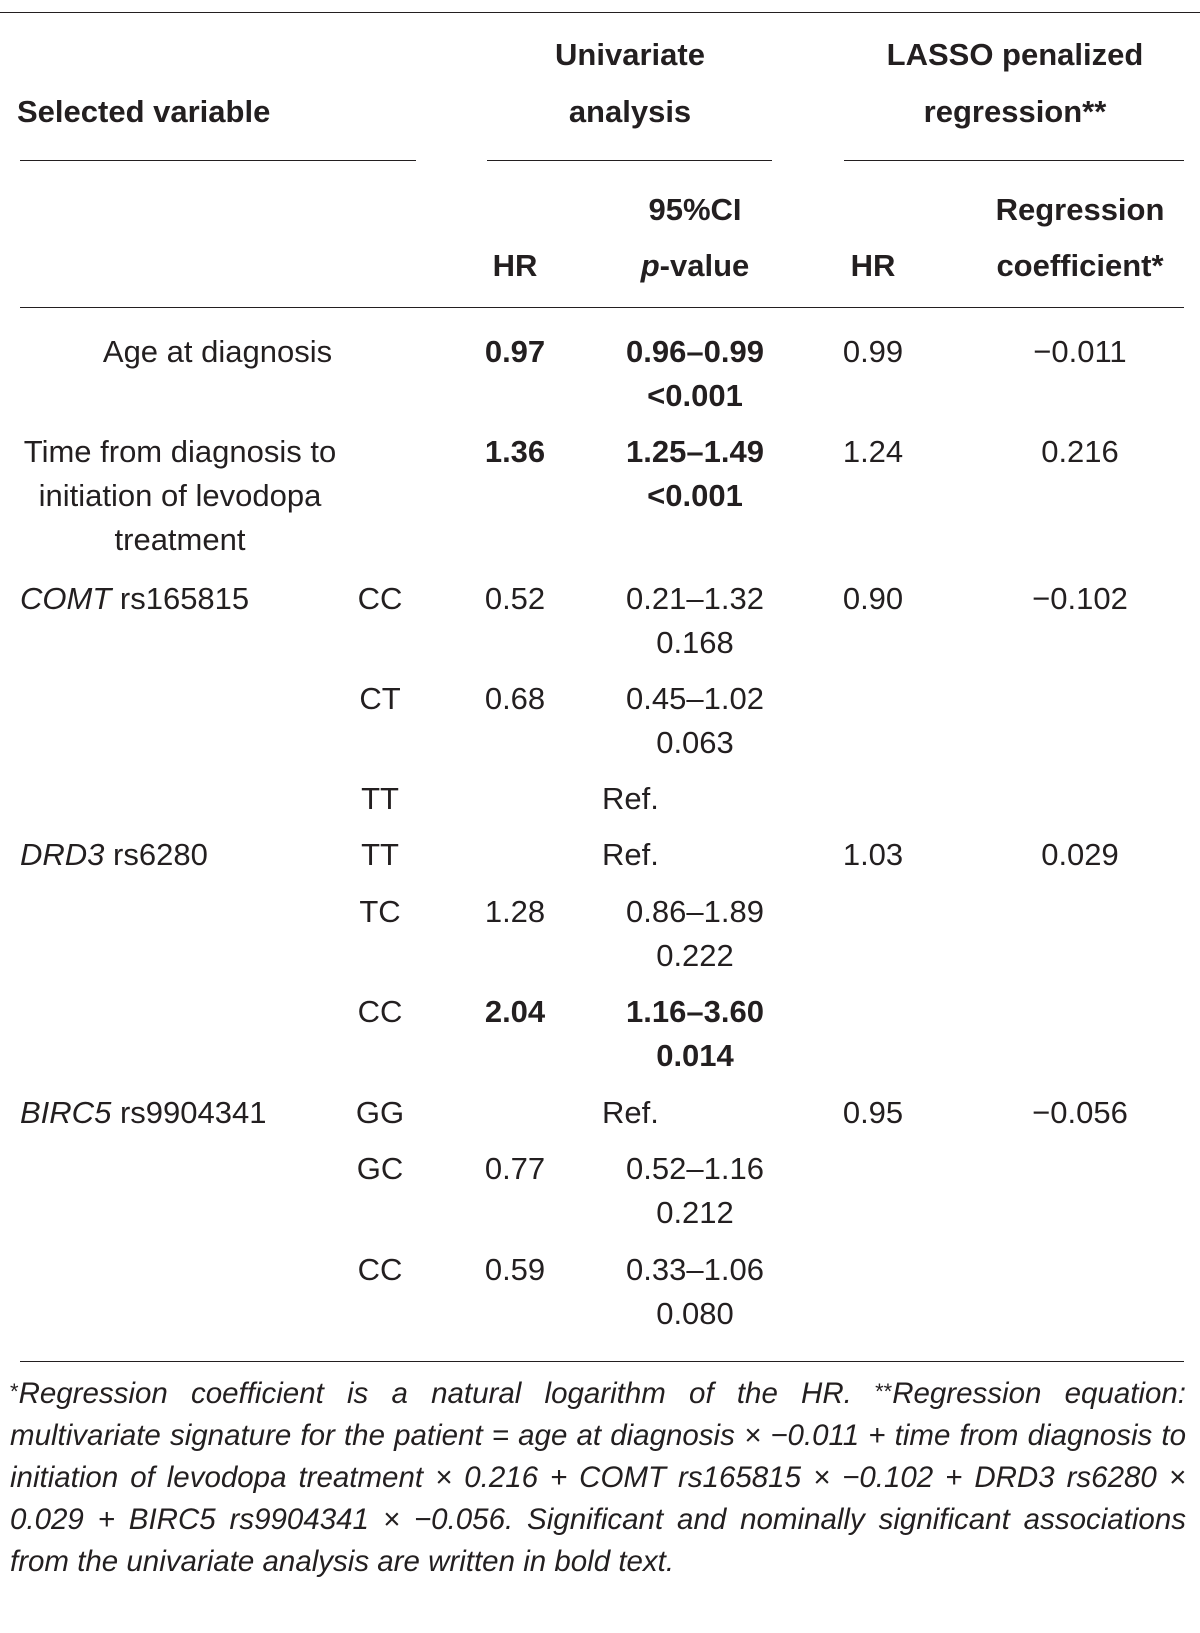 This screenshot has width=1200, height=1633. I want to click on row-time-coef: 0.216, so click(1080, 451).